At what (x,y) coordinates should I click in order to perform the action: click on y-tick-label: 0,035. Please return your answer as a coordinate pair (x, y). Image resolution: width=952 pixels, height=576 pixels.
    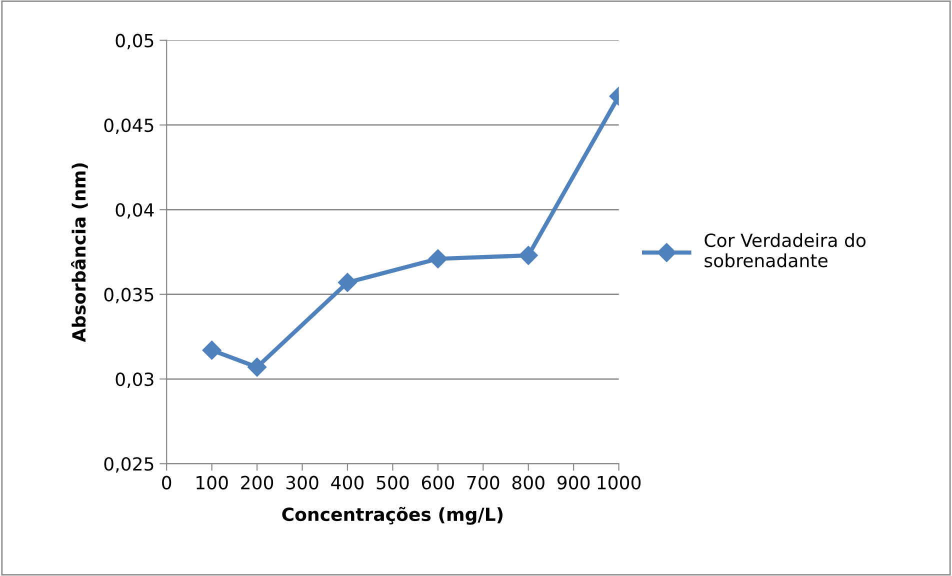
    Looking at the image, I should click on (129, 296).